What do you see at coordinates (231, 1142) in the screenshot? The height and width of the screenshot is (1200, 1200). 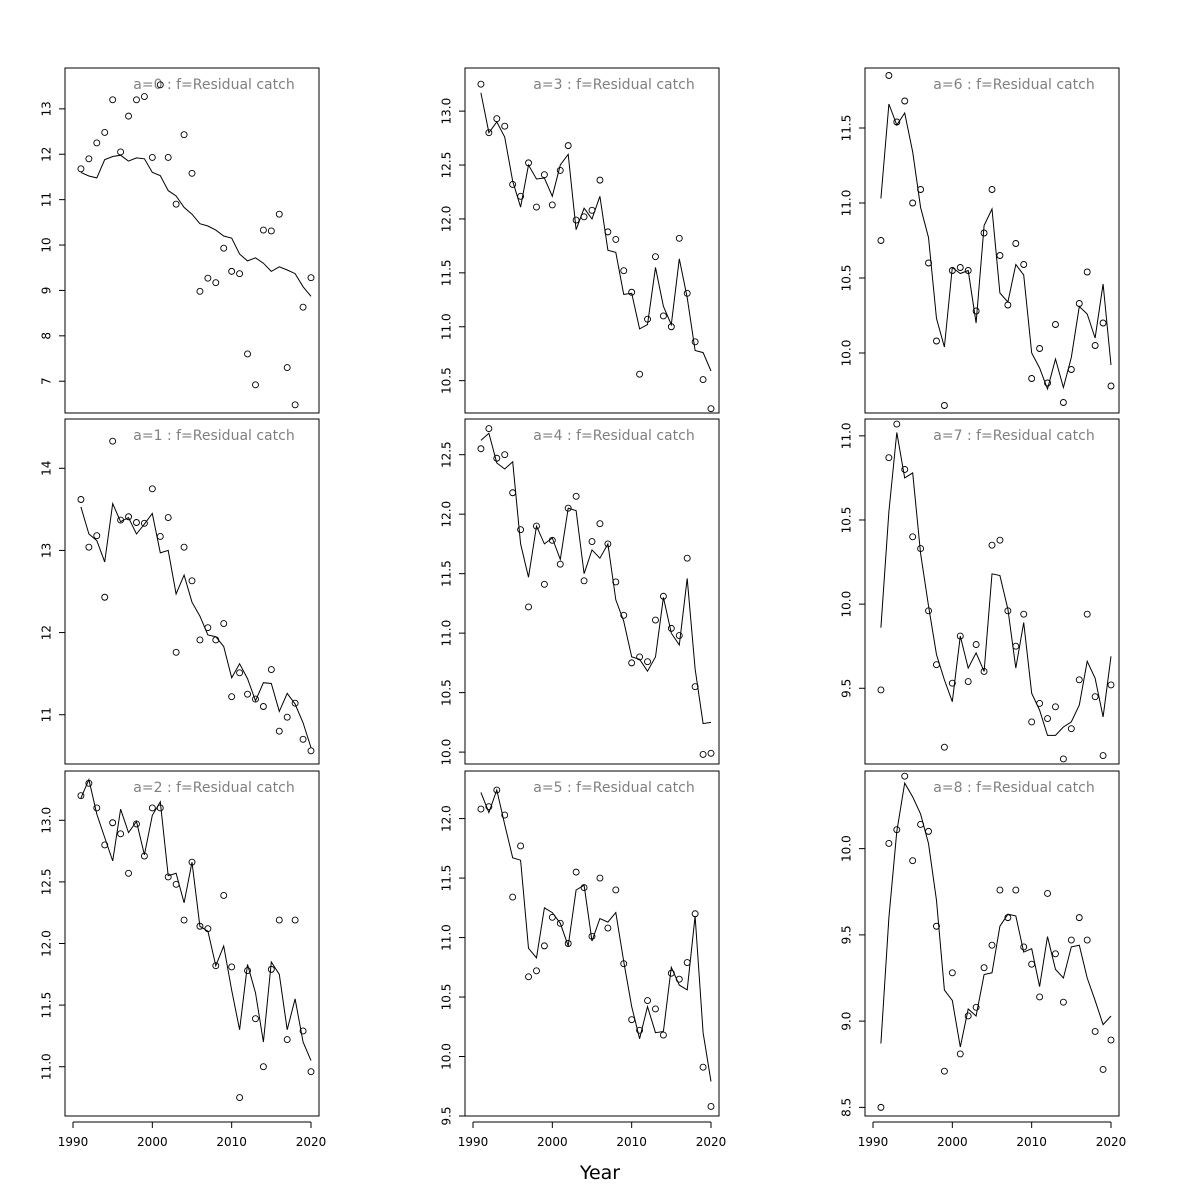 I see `x-tick-label: 2010` at bounding box center [231, 1142].